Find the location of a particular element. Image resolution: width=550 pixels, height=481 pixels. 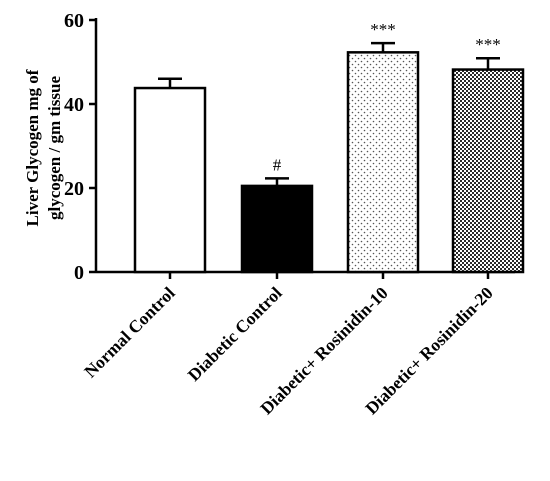

y-tick-label: 60 is located at coordinates (74, 21).